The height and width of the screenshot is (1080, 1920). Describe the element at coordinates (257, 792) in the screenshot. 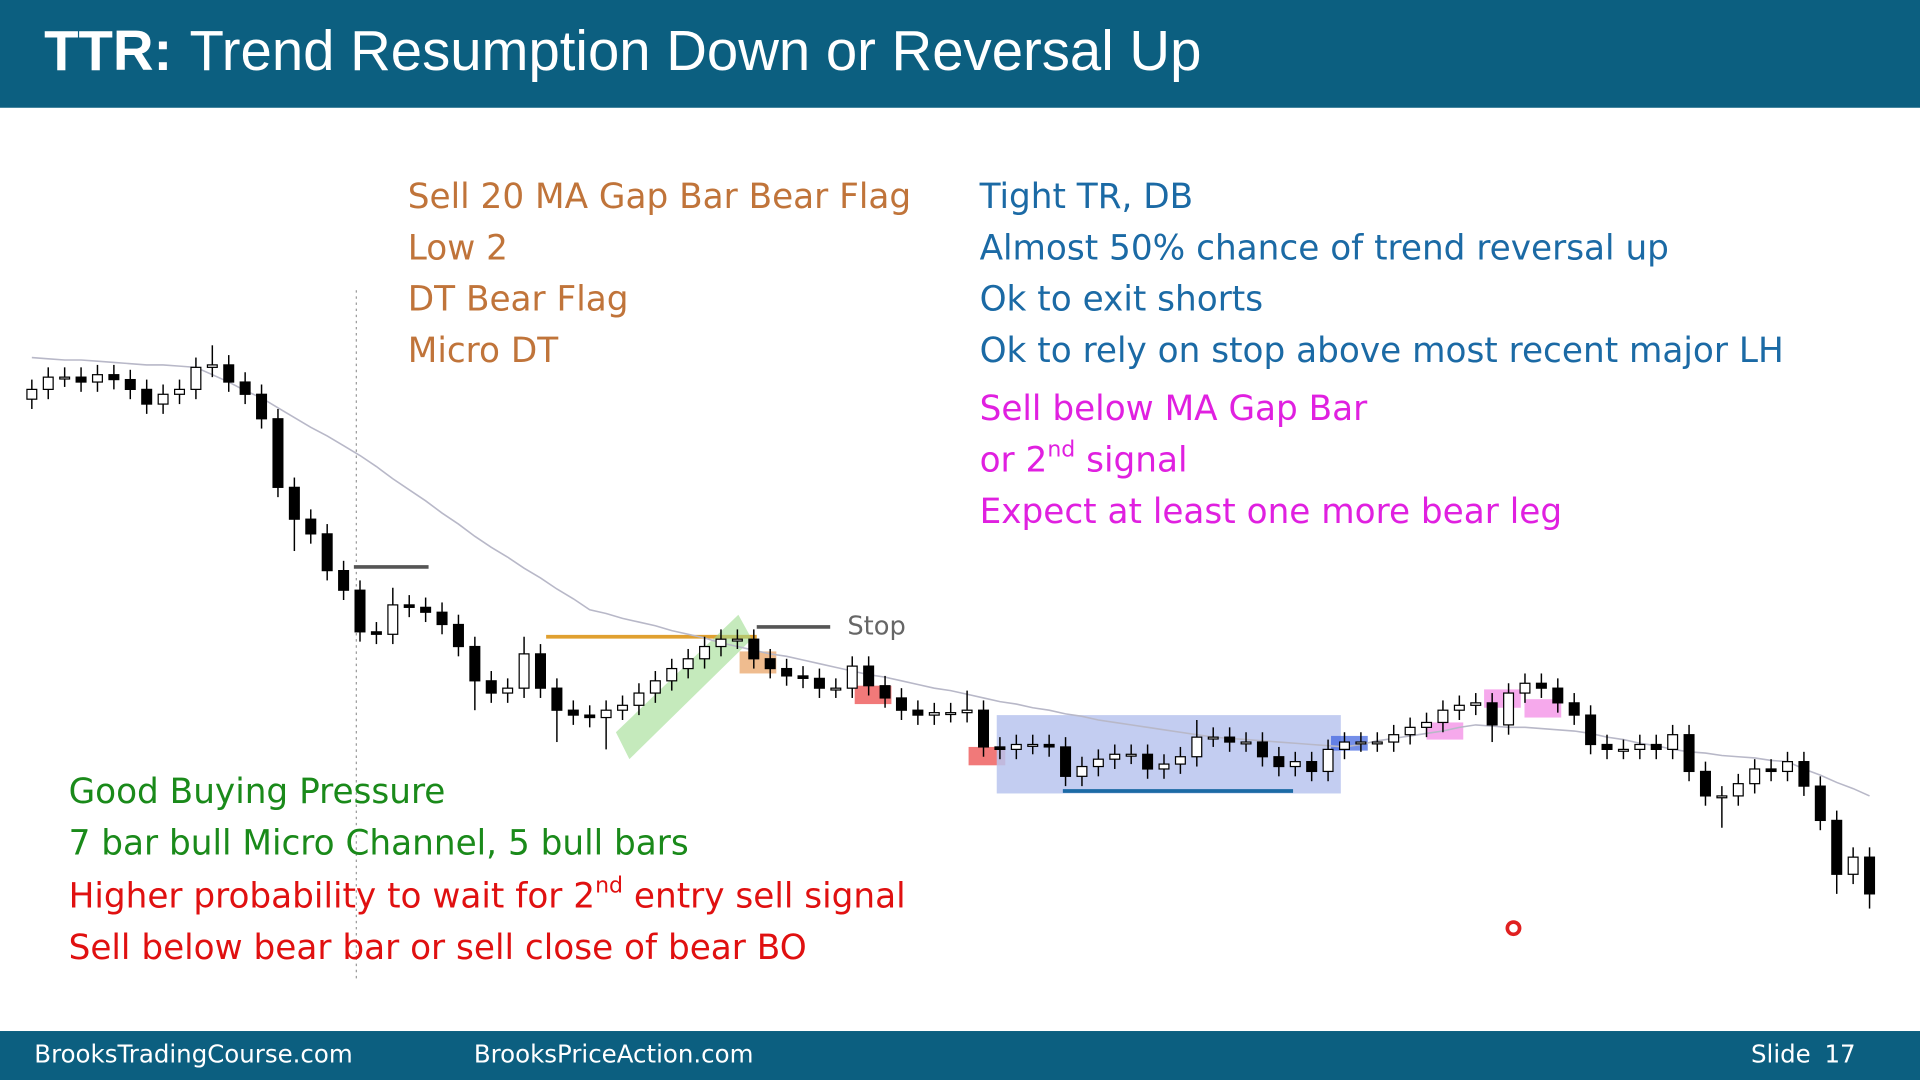

I see `note: Good Buying Pressure` at that location.